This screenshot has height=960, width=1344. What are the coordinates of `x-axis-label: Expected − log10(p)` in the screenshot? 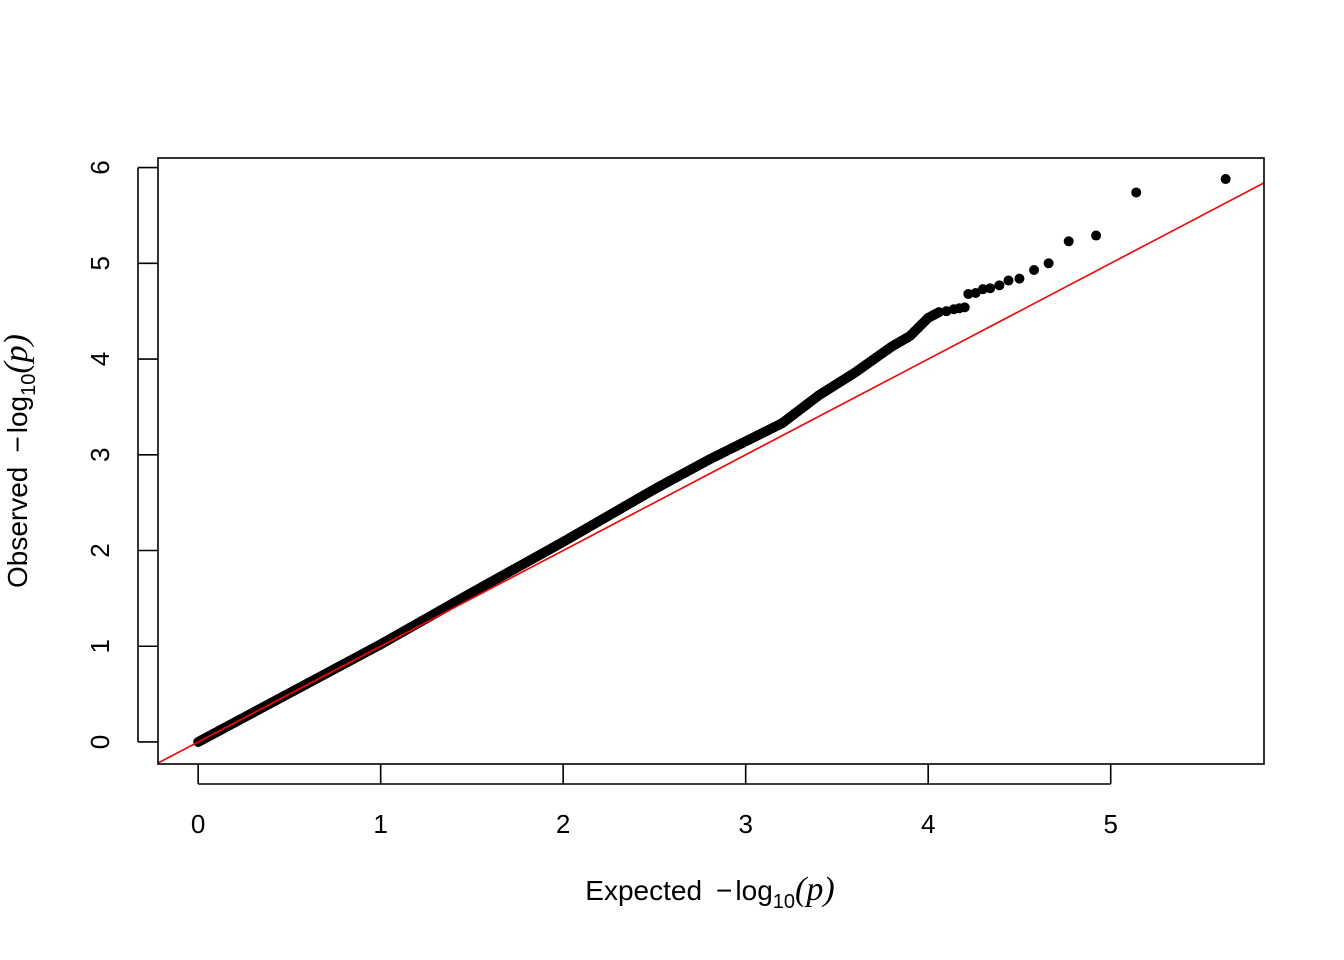 It's located at (709, 892).